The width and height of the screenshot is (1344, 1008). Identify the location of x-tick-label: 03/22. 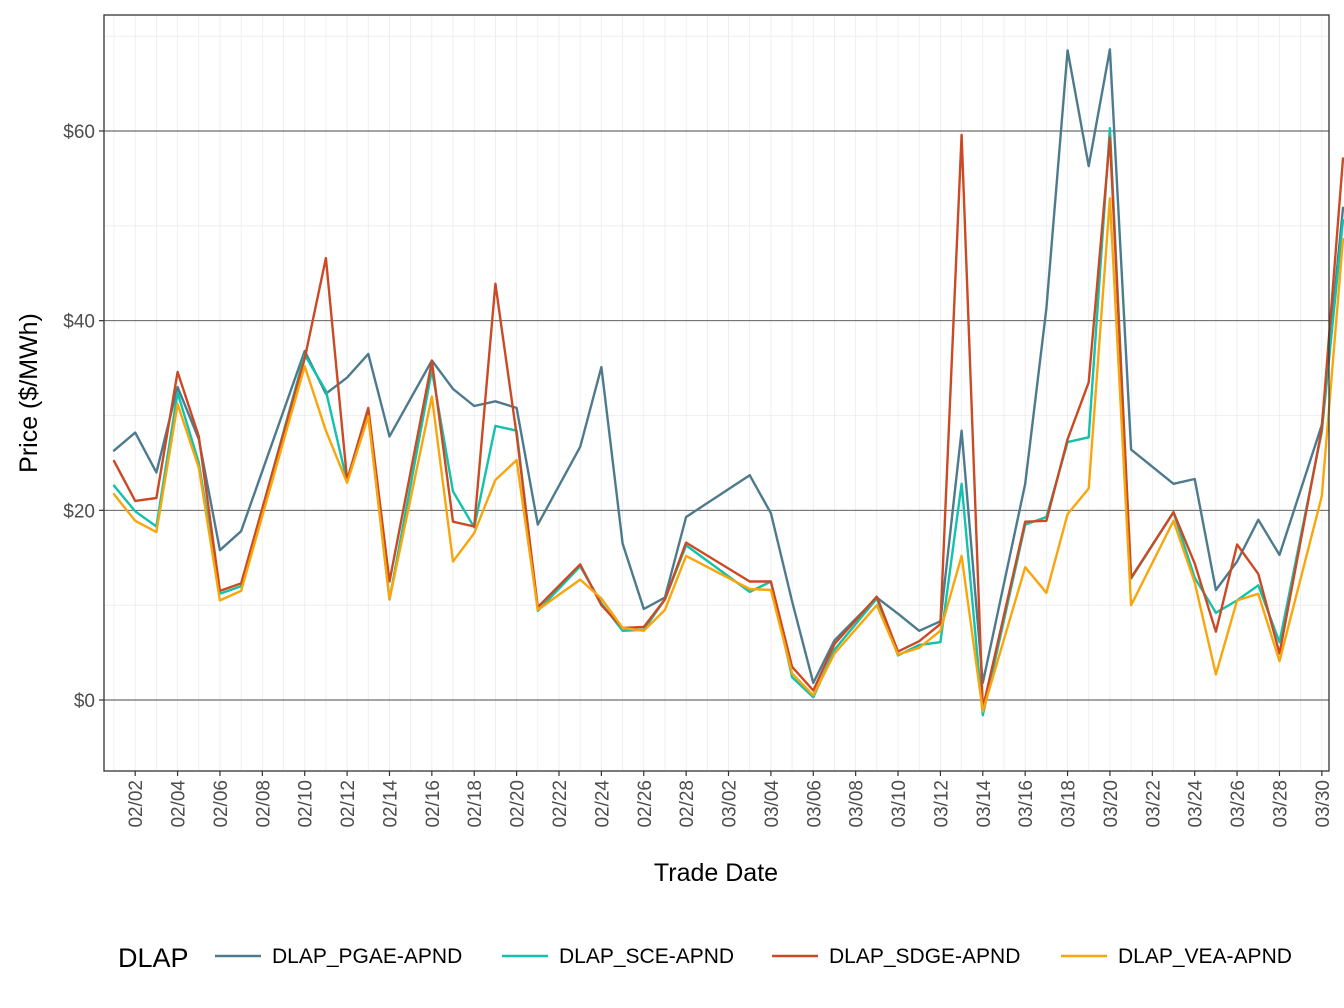
(1153, 804).